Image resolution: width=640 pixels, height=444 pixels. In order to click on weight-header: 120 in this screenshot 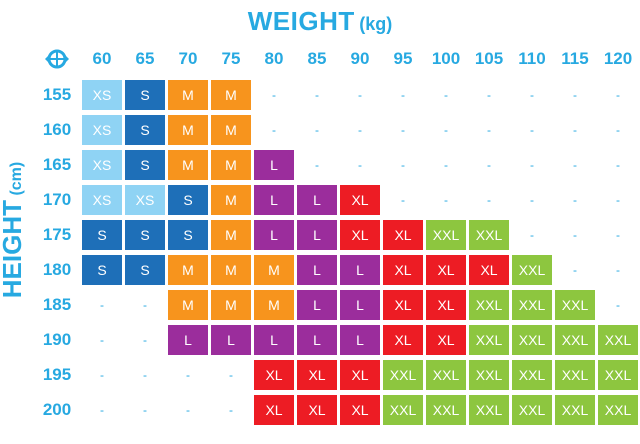, I will do `click(618, 58)`.